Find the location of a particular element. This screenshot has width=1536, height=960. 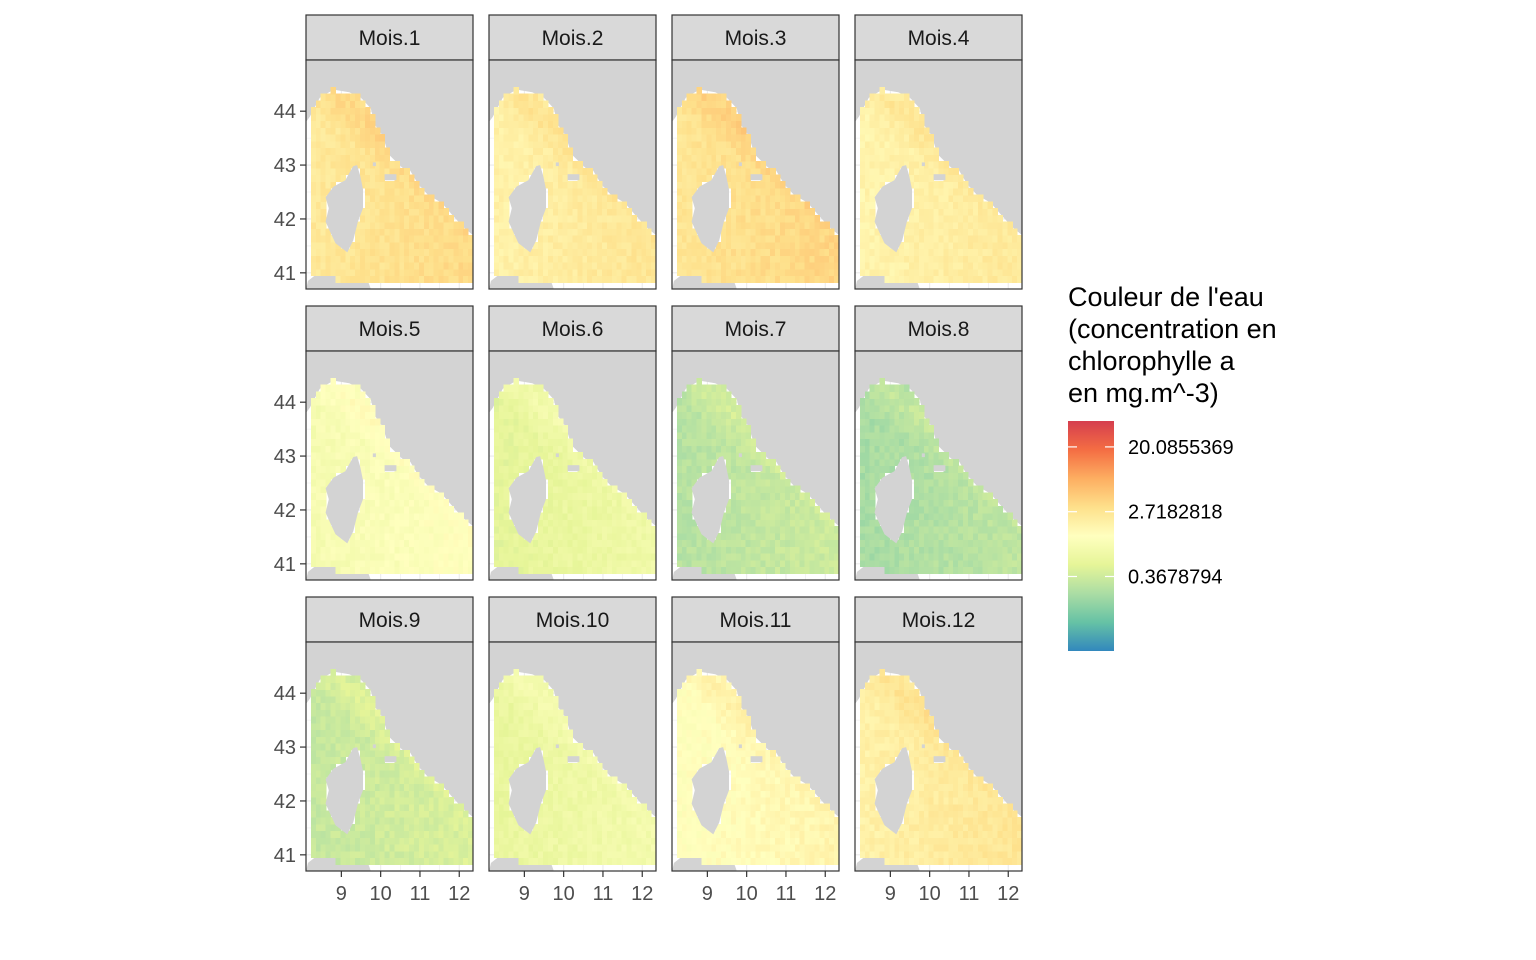

facet-strip-label: Mois.8 is located at coordinates (939, 329).